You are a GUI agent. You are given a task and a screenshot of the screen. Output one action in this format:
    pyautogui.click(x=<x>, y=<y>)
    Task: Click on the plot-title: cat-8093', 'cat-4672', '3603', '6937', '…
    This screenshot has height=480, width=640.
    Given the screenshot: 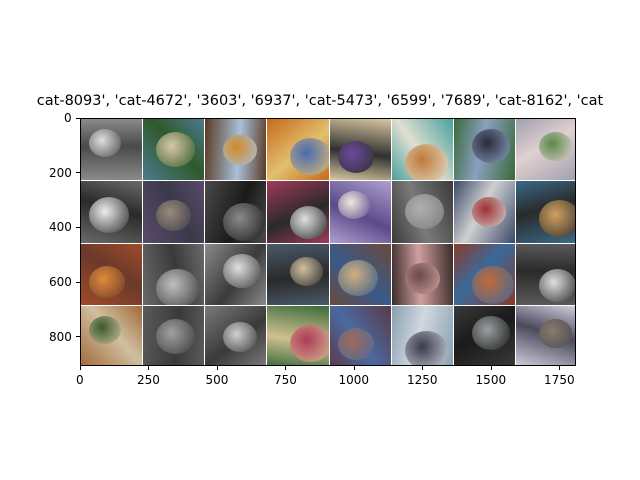 What is the action you would take?
    pyautogui.click(x=320, y=101)
    